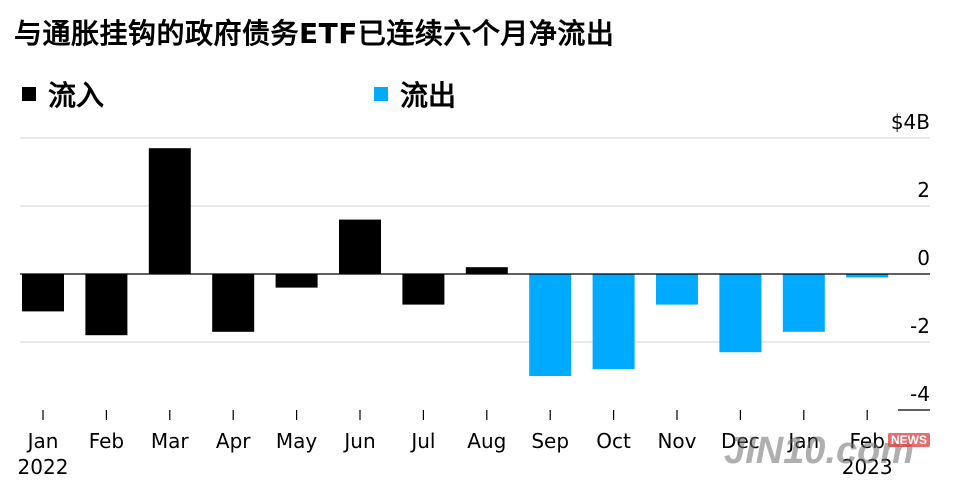  I want to click on x-tick-label: Aug, so click(486, 441).